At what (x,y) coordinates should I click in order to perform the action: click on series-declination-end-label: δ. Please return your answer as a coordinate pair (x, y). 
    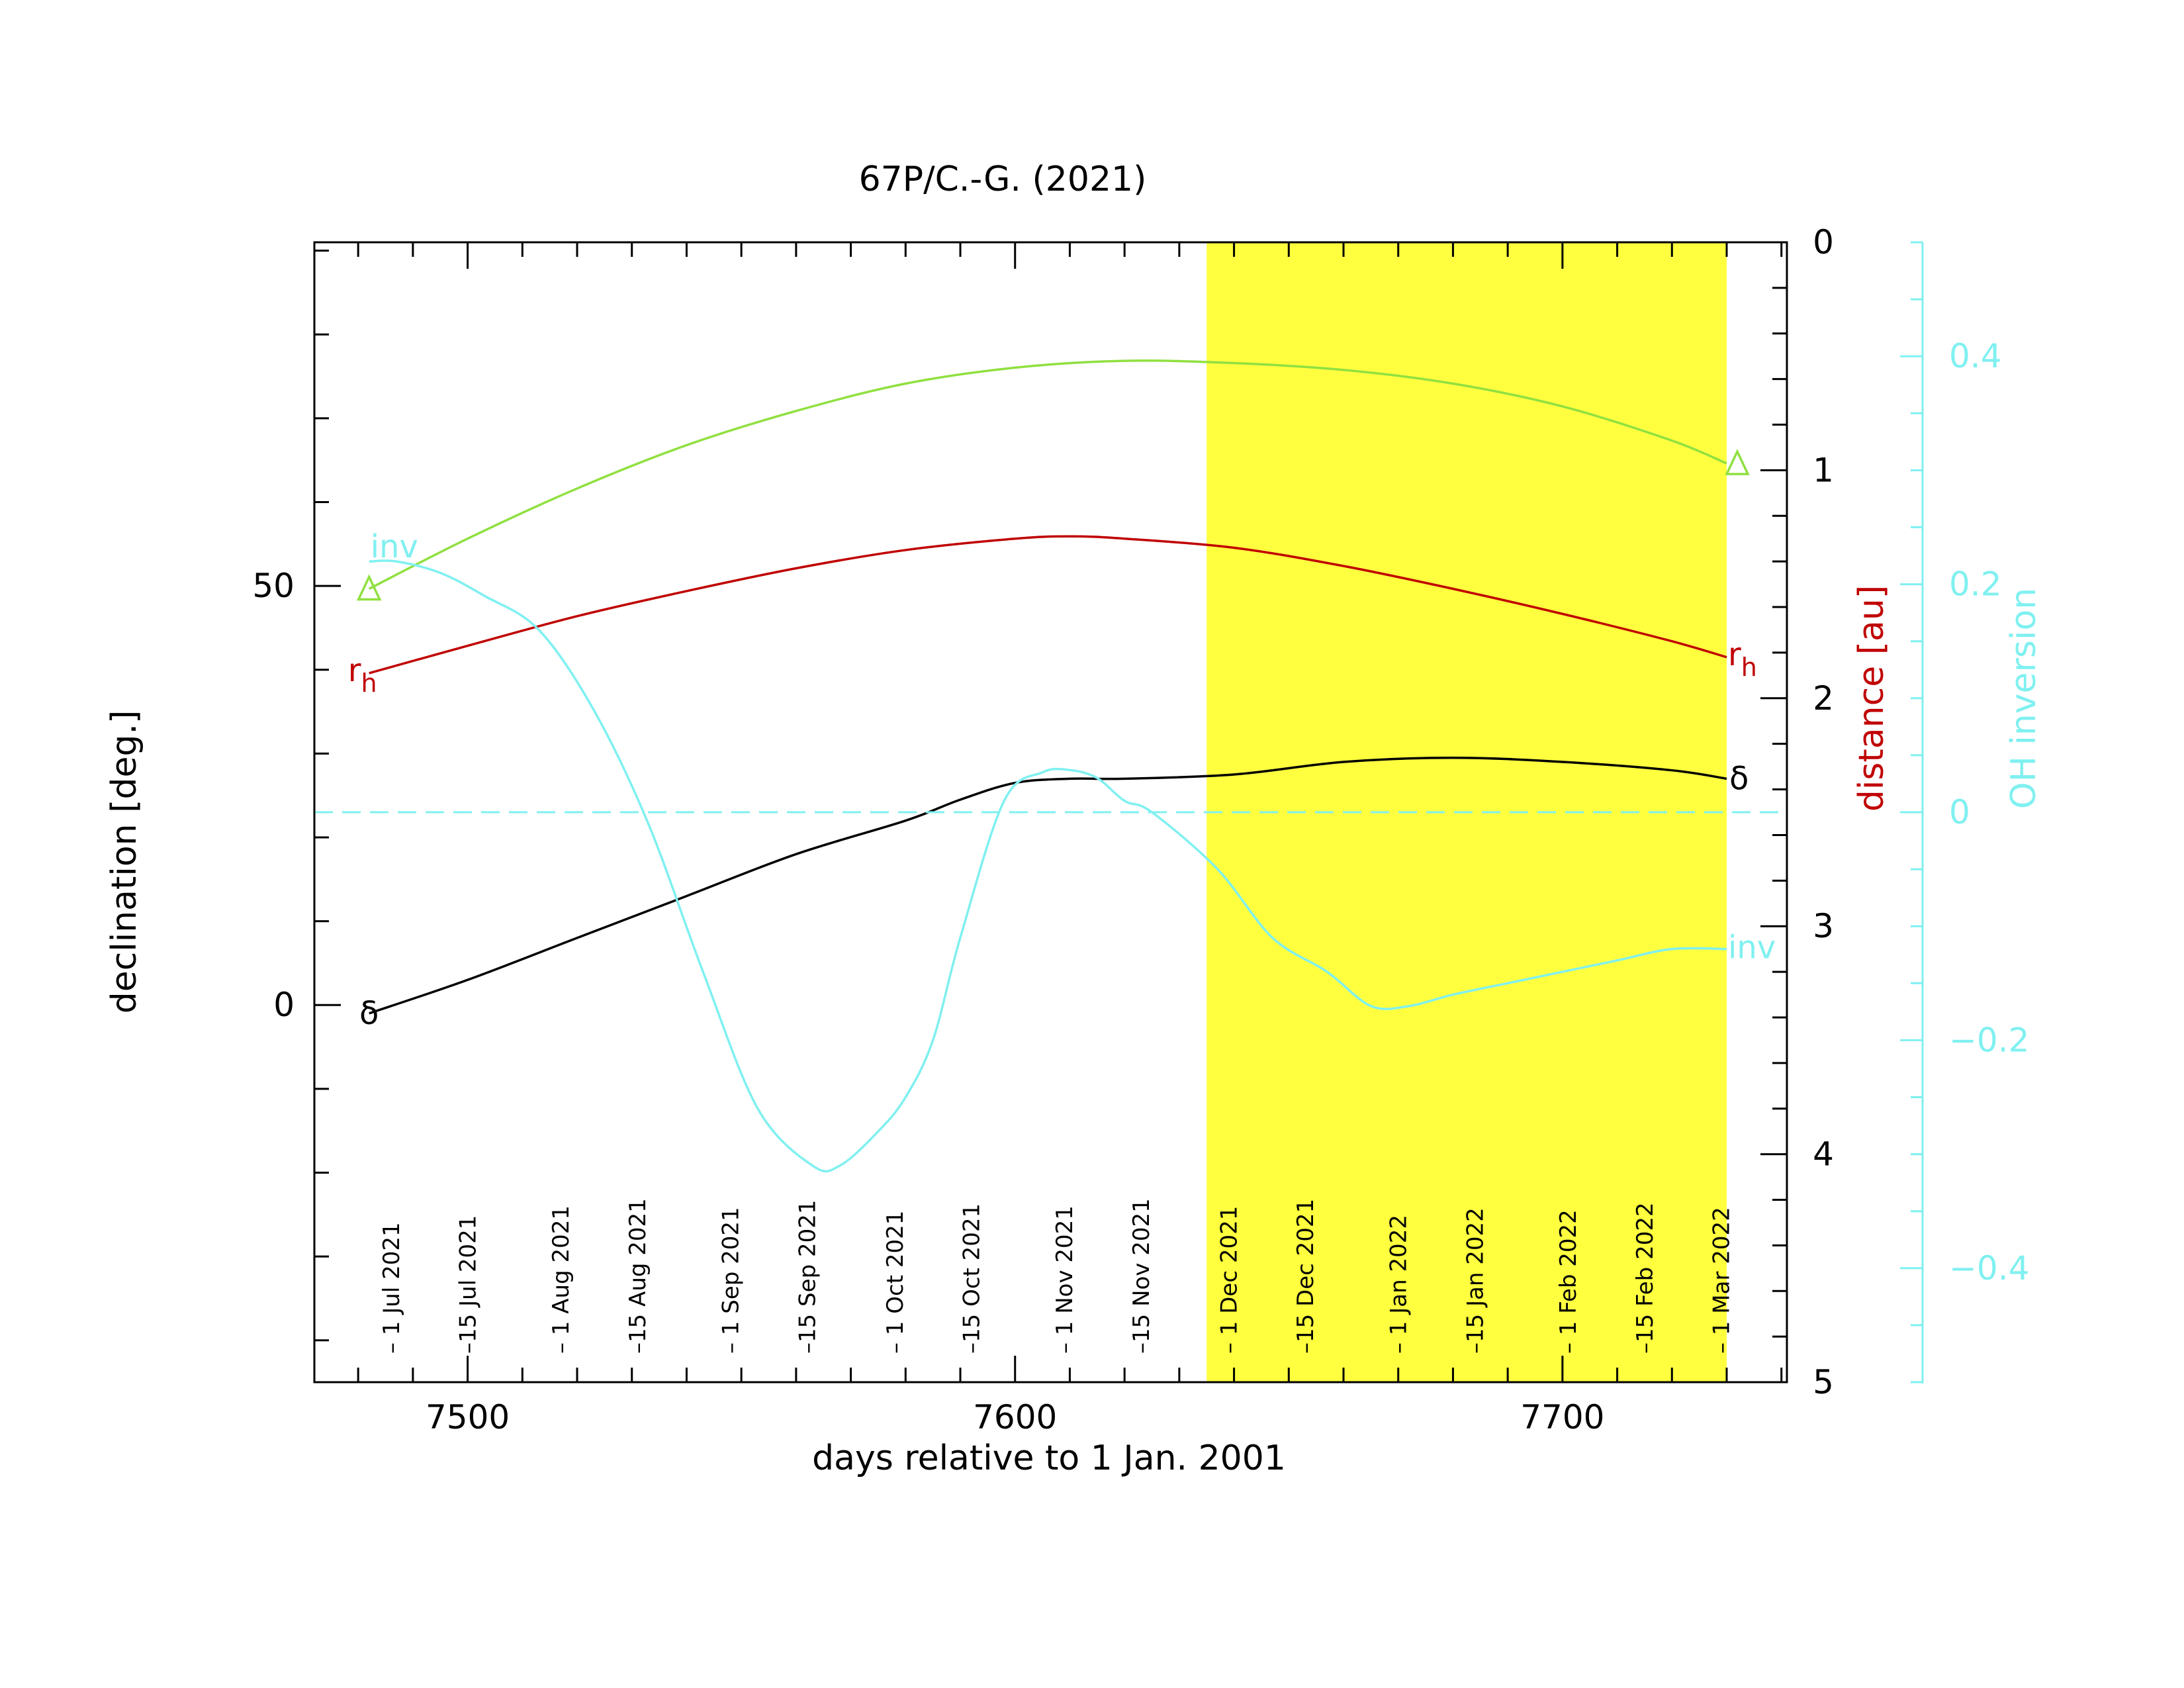
    Looking at the image, I should click on (1739, 778).